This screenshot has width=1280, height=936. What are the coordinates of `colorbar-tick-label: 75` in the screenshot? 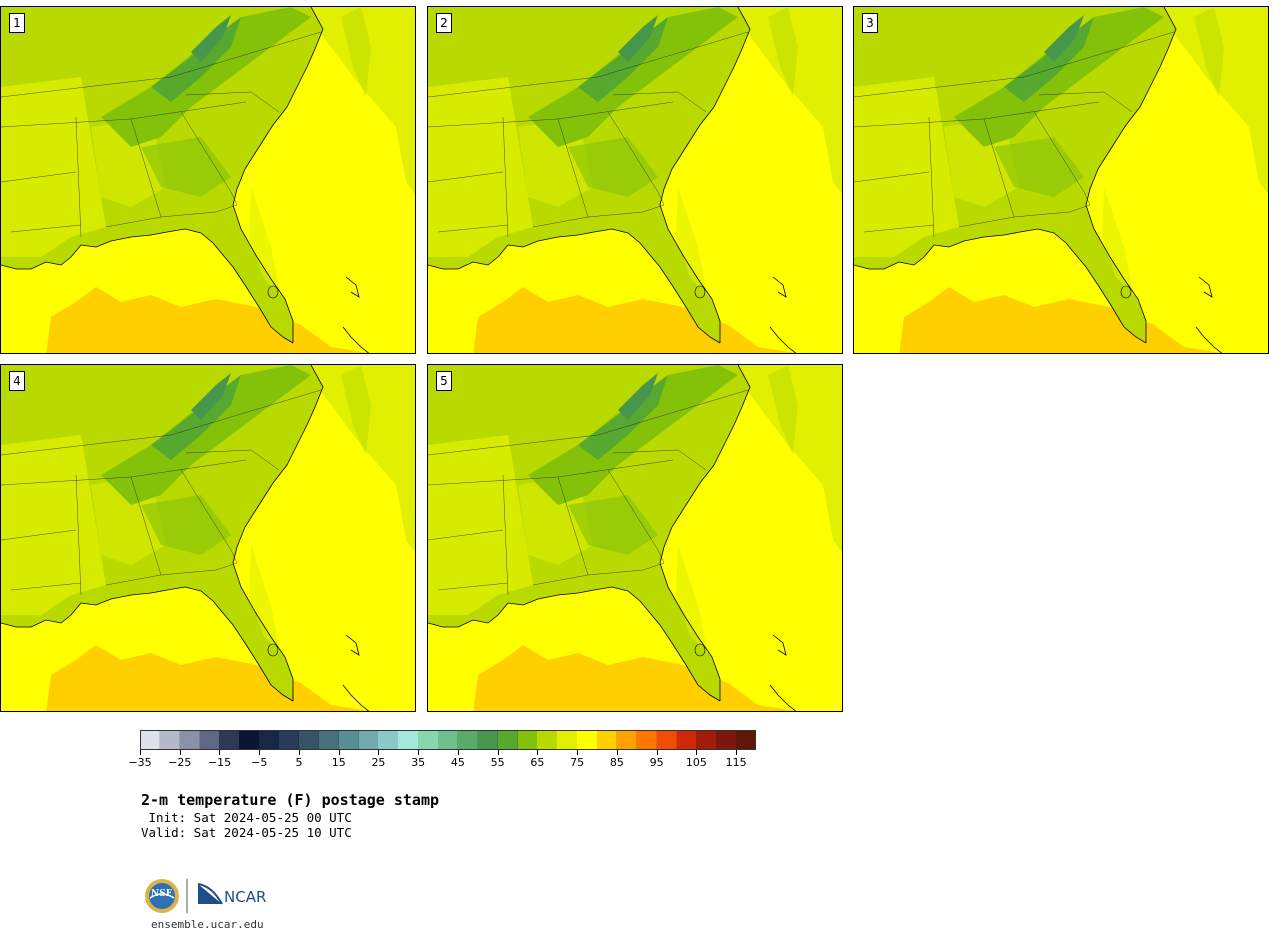 It's located at (577, 762).